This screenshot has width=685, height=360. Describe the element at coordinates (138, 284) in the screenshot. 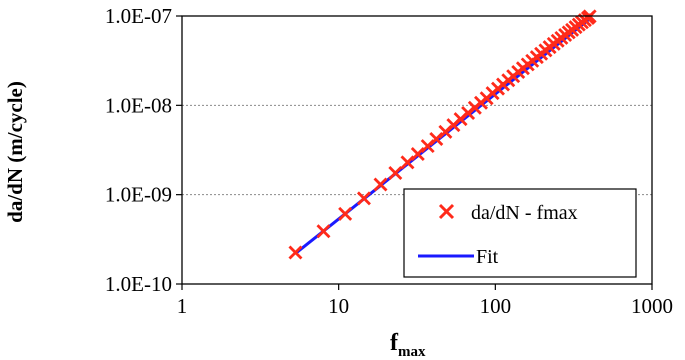

I see `y-tick-label: 1.0E-10` at that location.